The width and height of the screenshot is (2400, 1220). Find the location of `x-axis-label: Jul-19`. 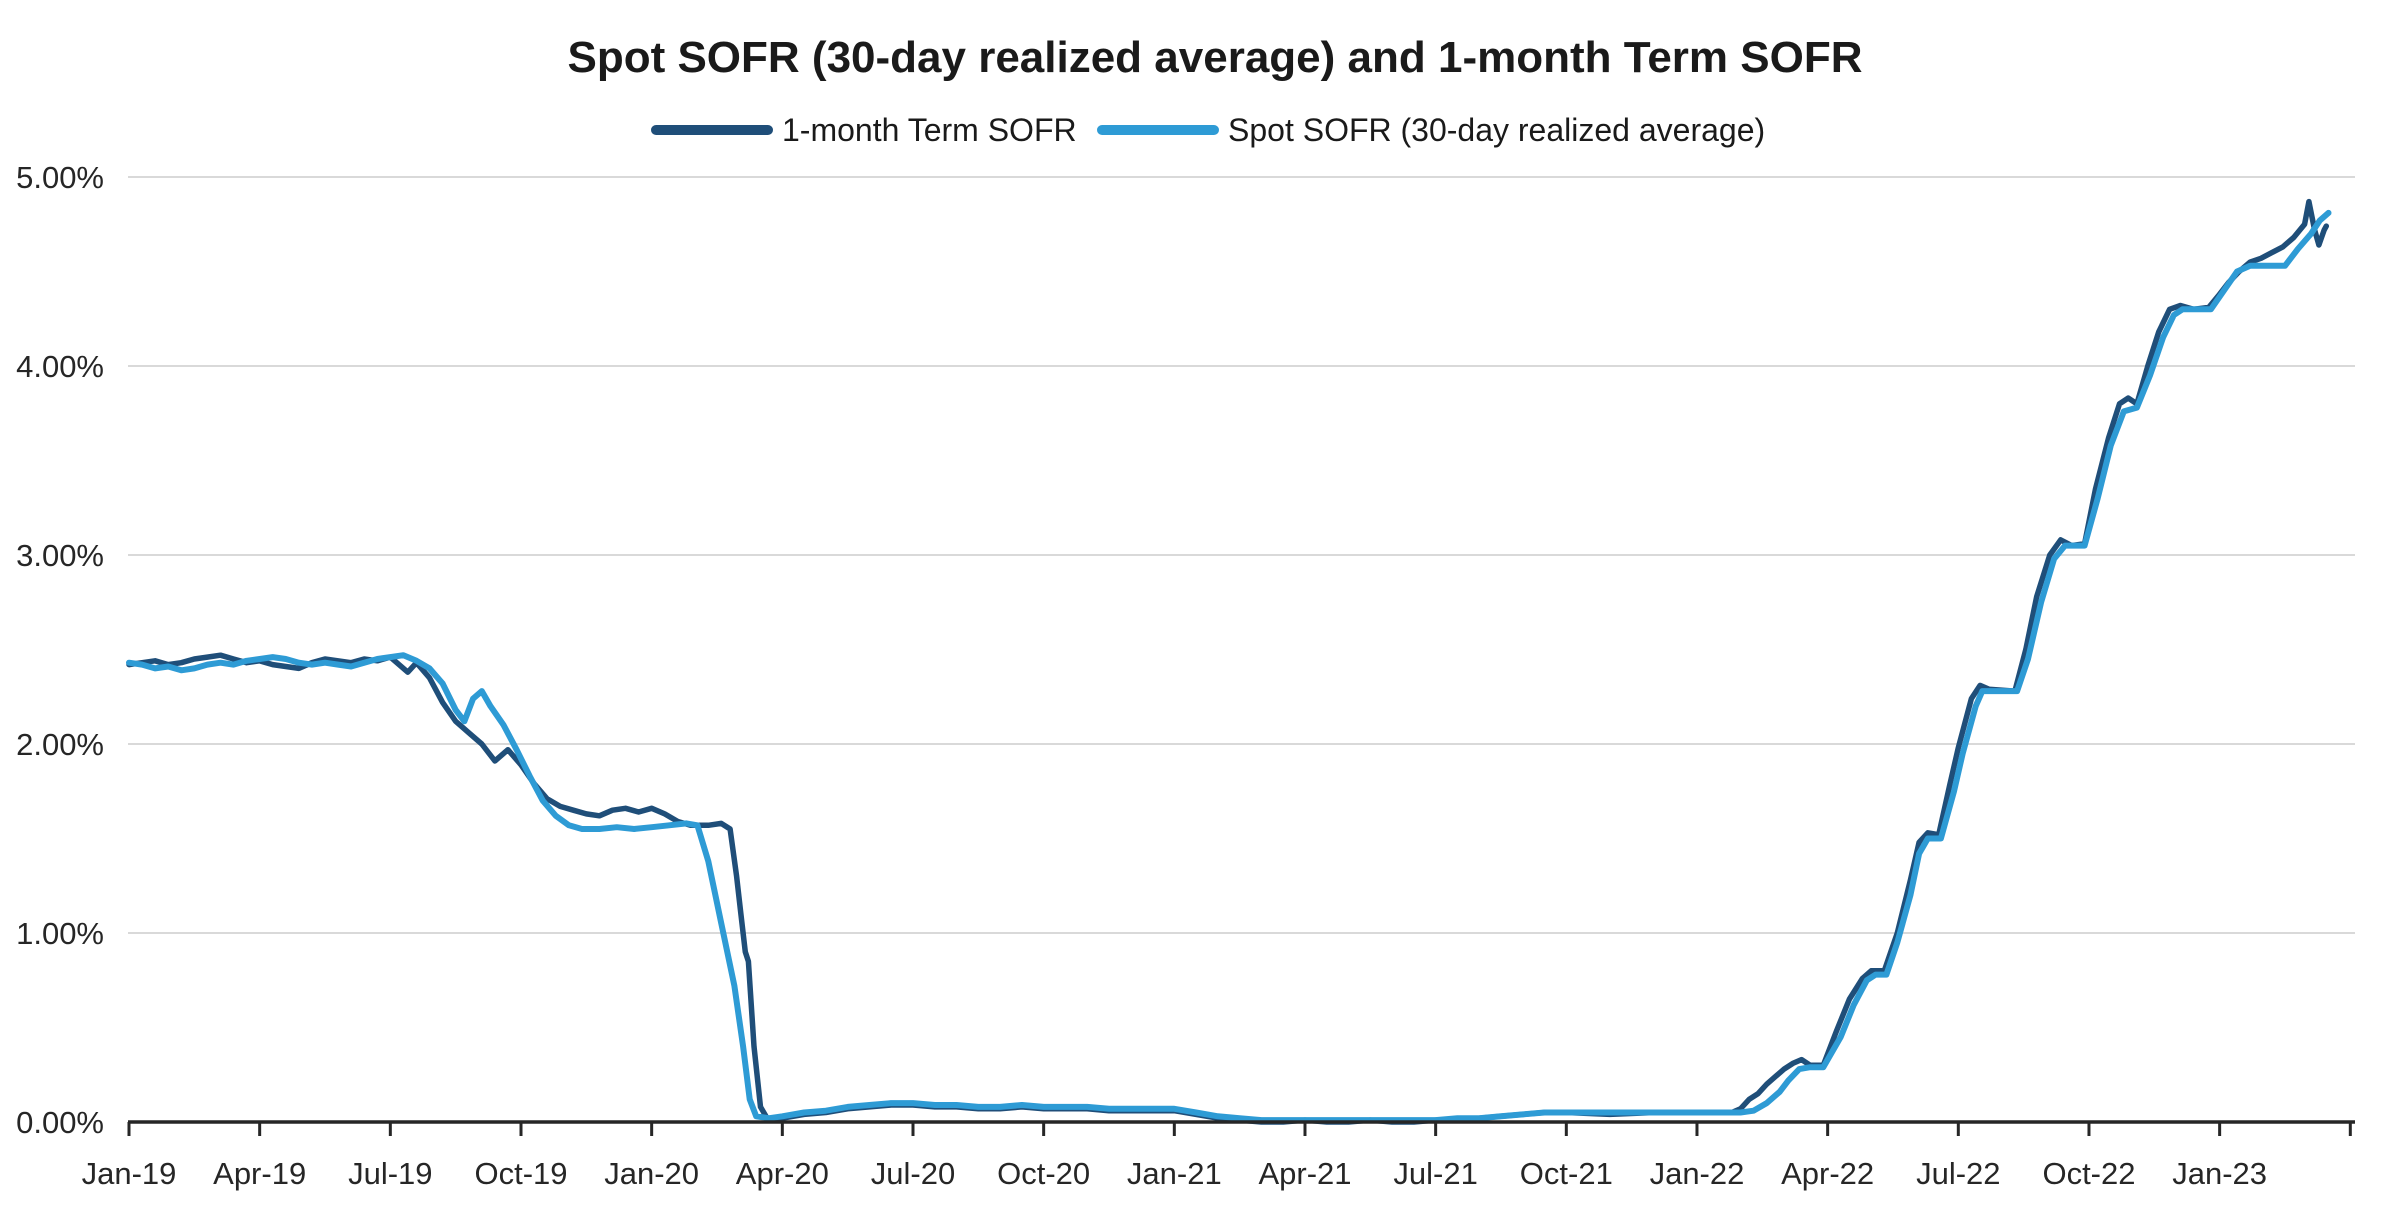

x-axis-label: Jul-19 is located at coordinates (390, 1173).